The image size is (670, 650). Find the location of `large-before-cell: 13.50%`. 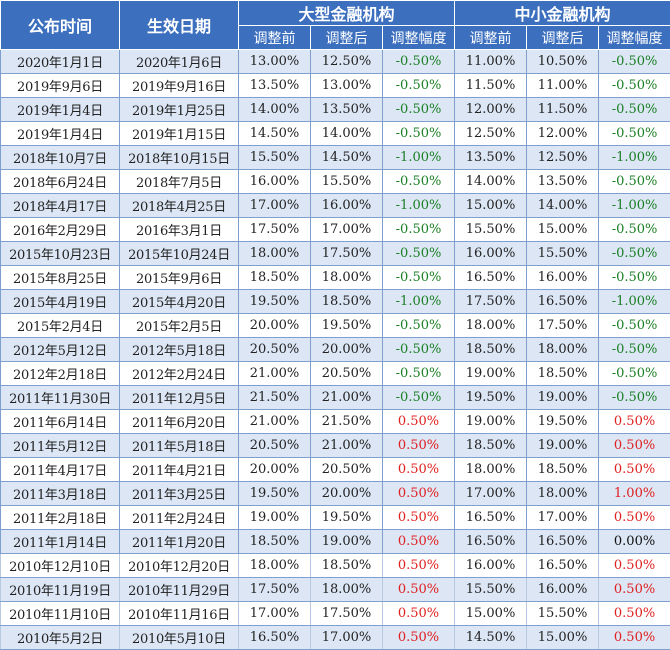

large-before-cell: 13.50% is located at coordinates (275, 86).